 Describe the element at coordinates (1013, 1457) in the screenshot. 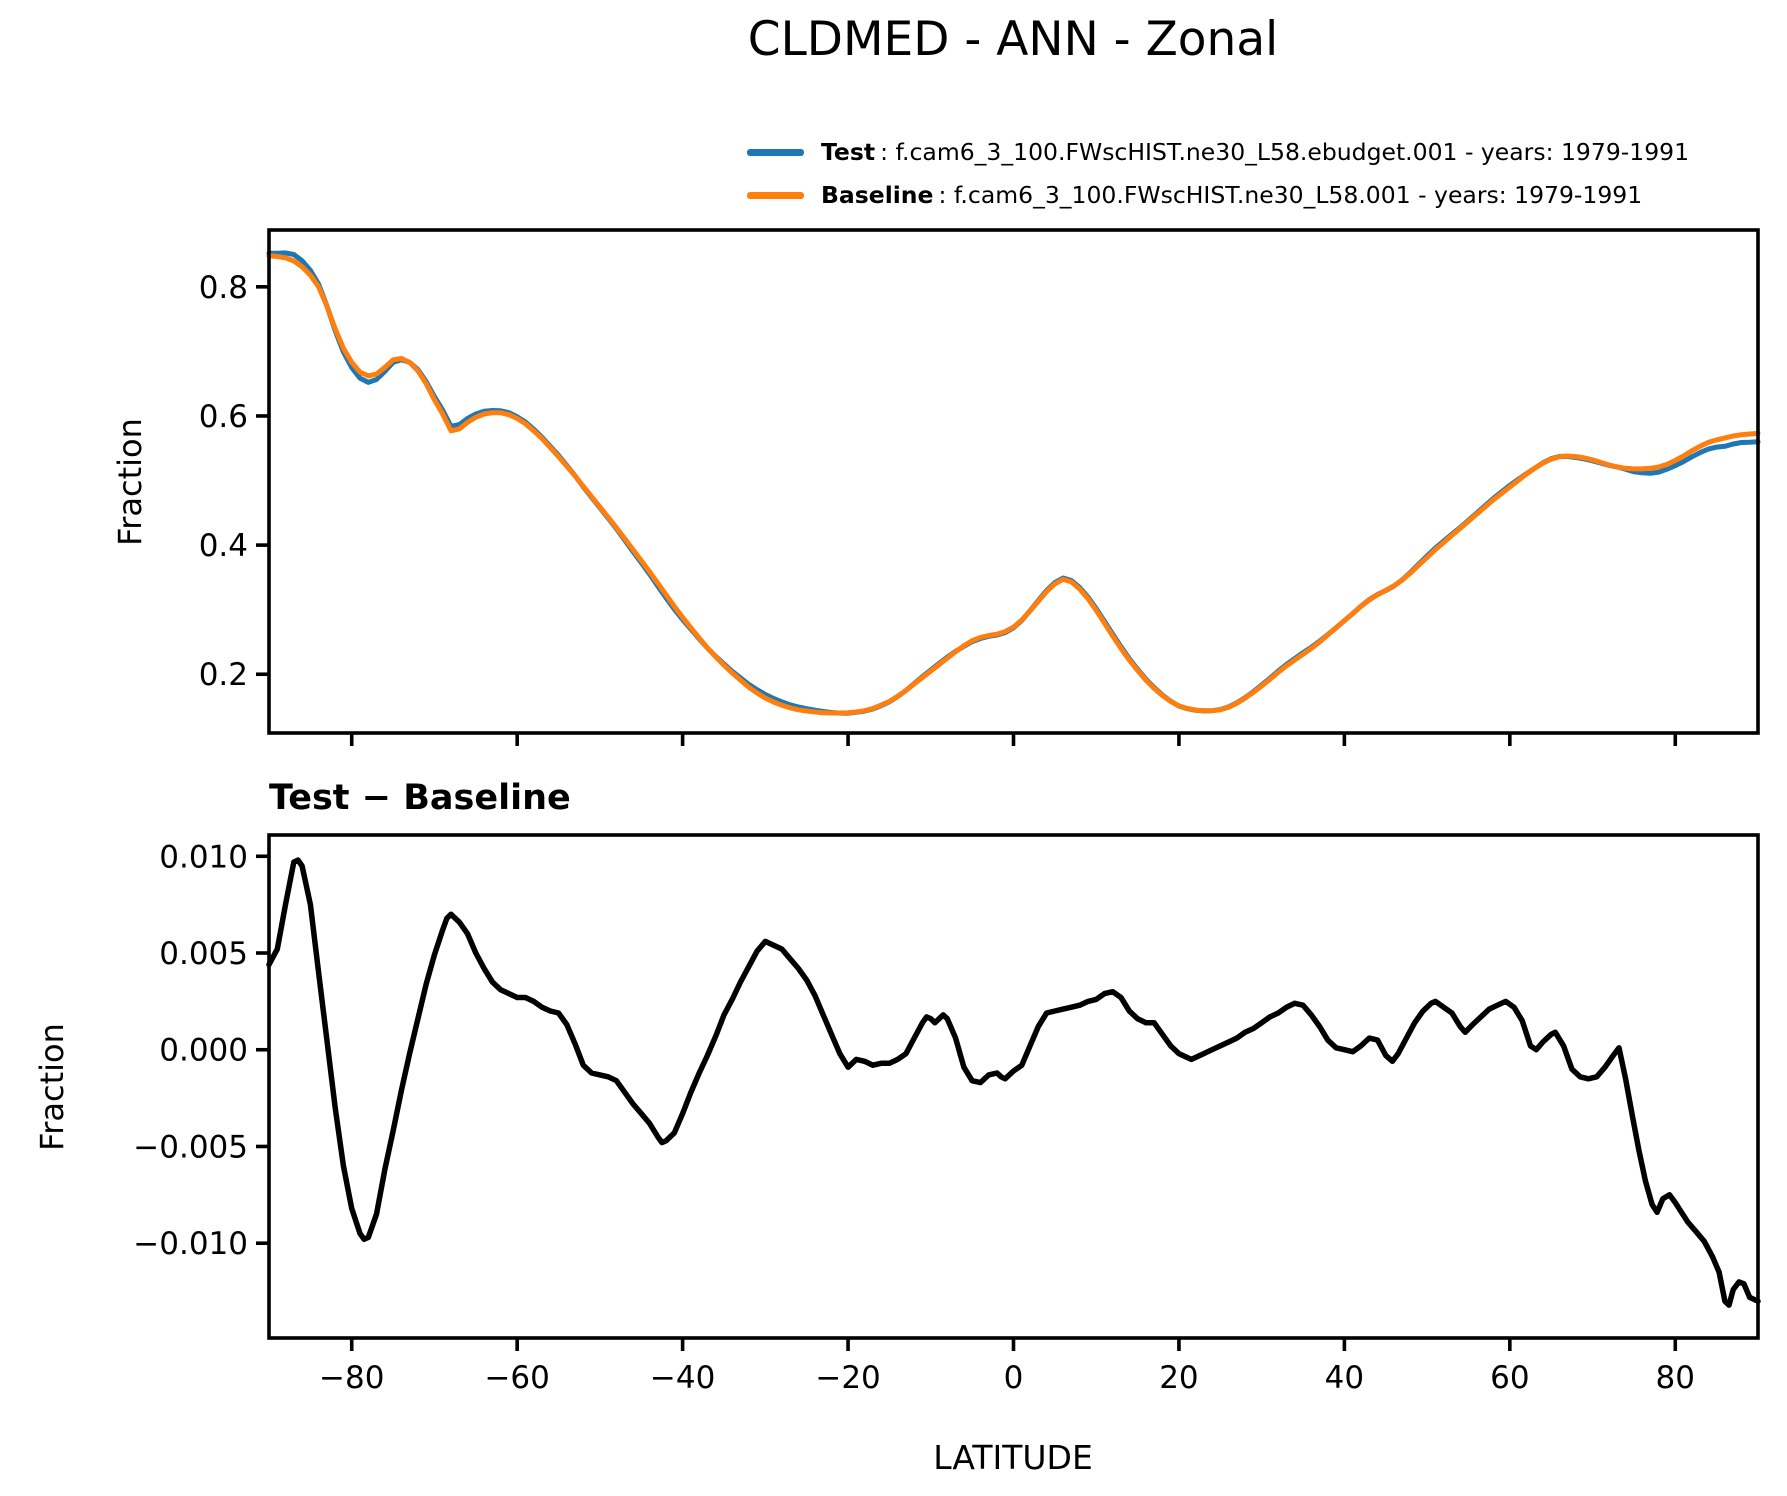

I see `x-axis-label: LATITUDE` at that location.